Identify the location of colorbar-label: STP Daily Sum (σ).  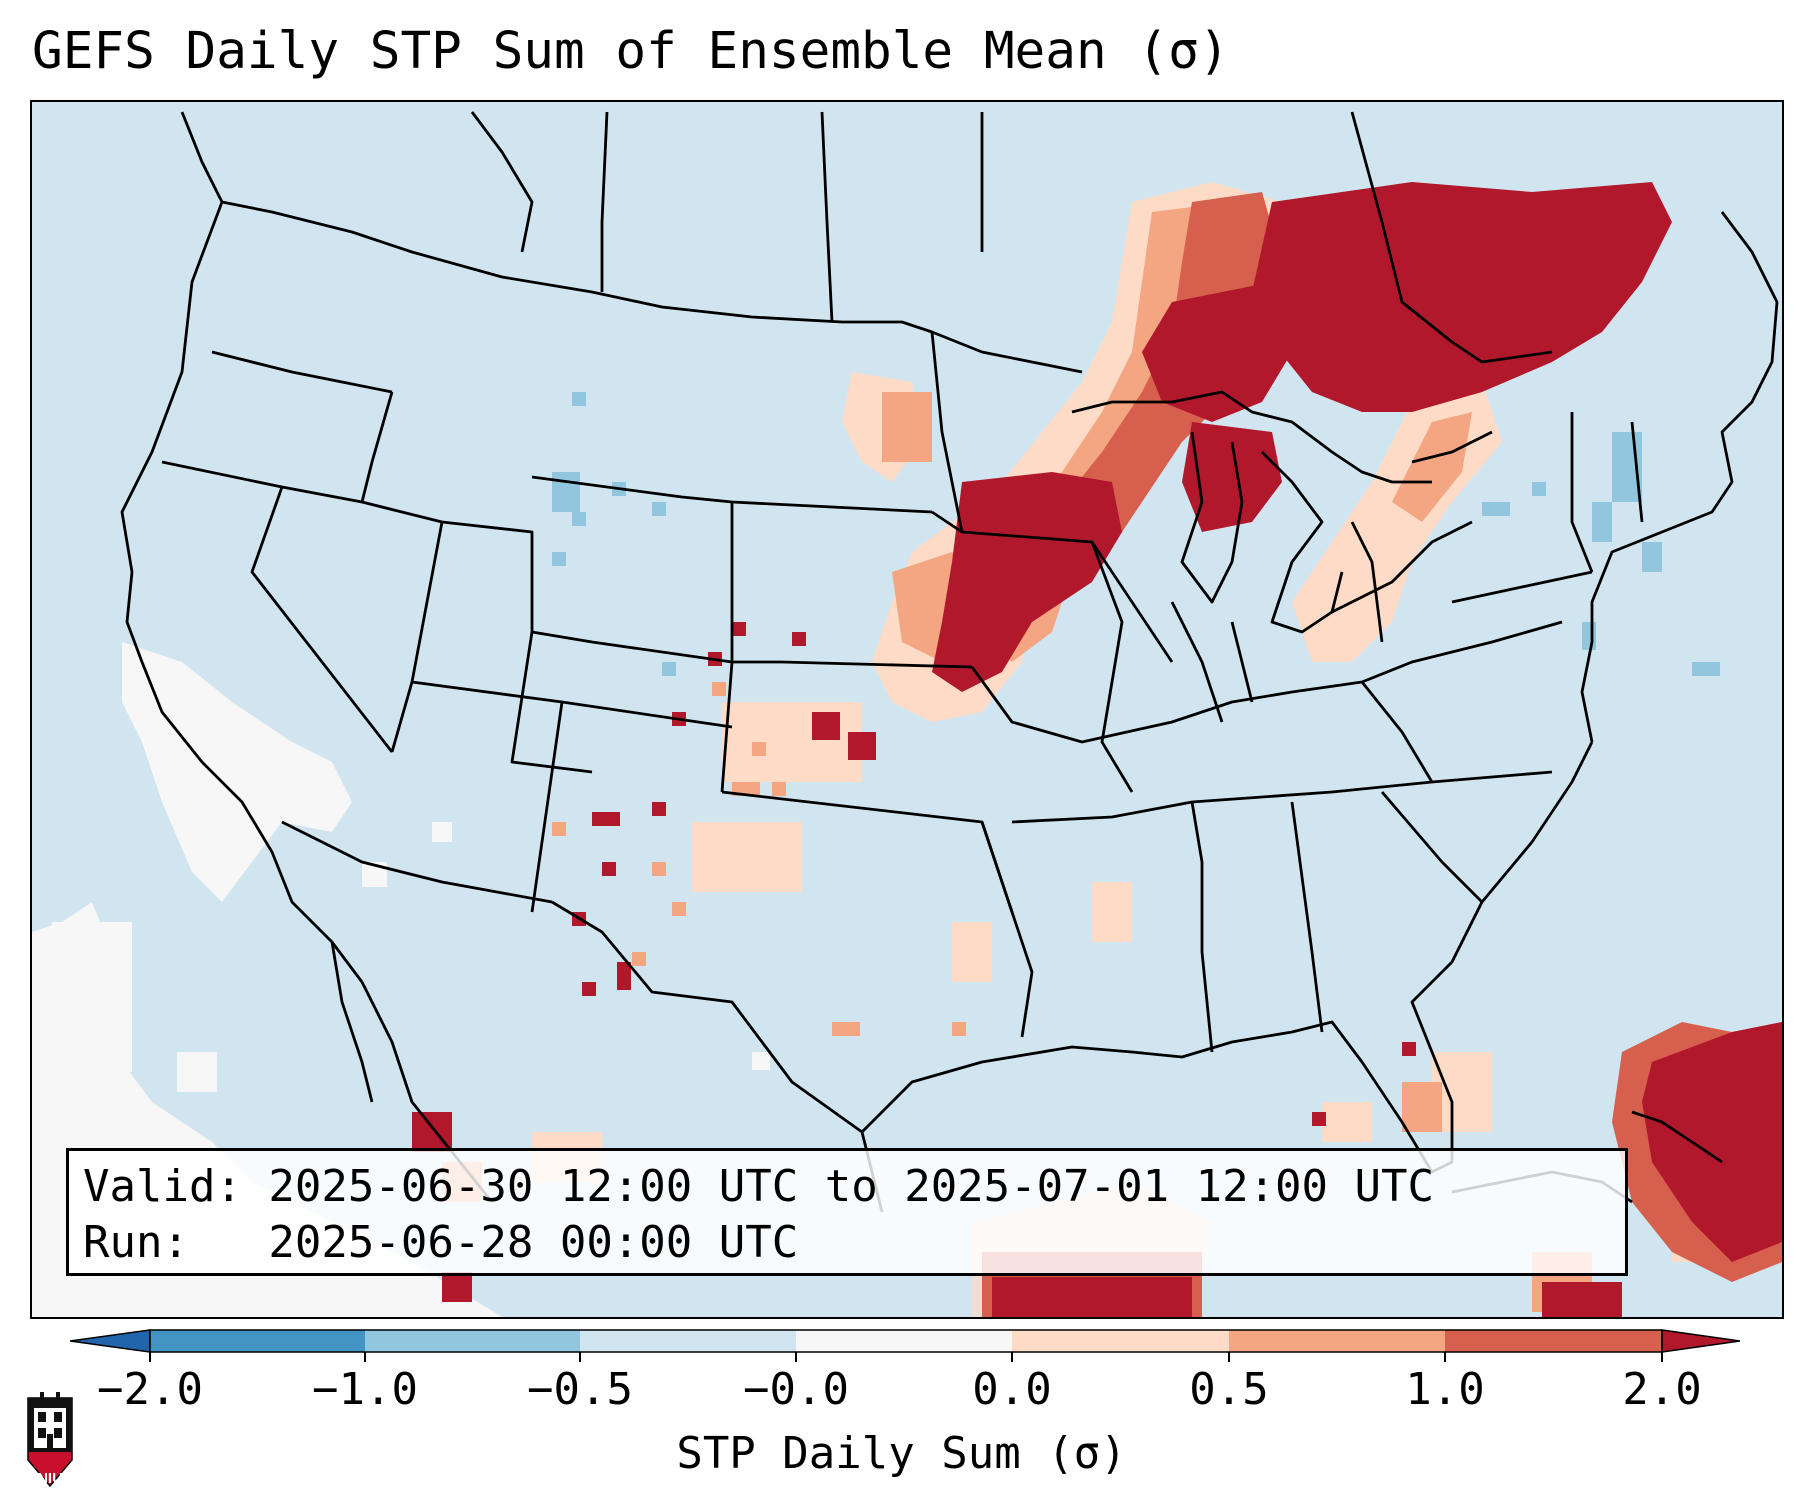
(901, 1453).